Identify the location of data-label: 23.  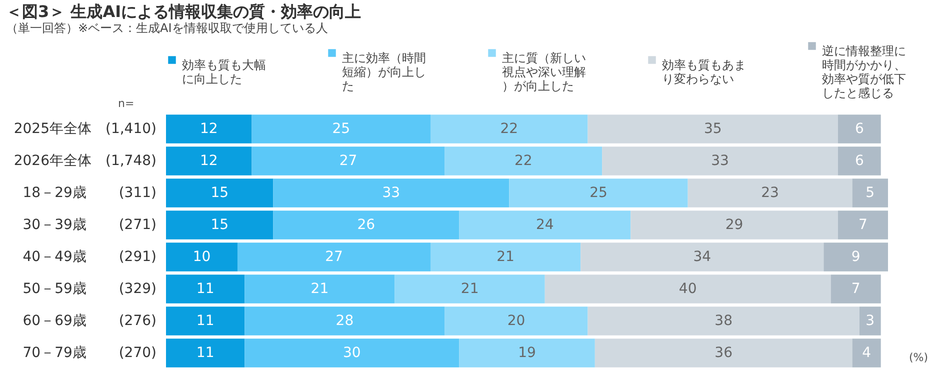
(770, 193).